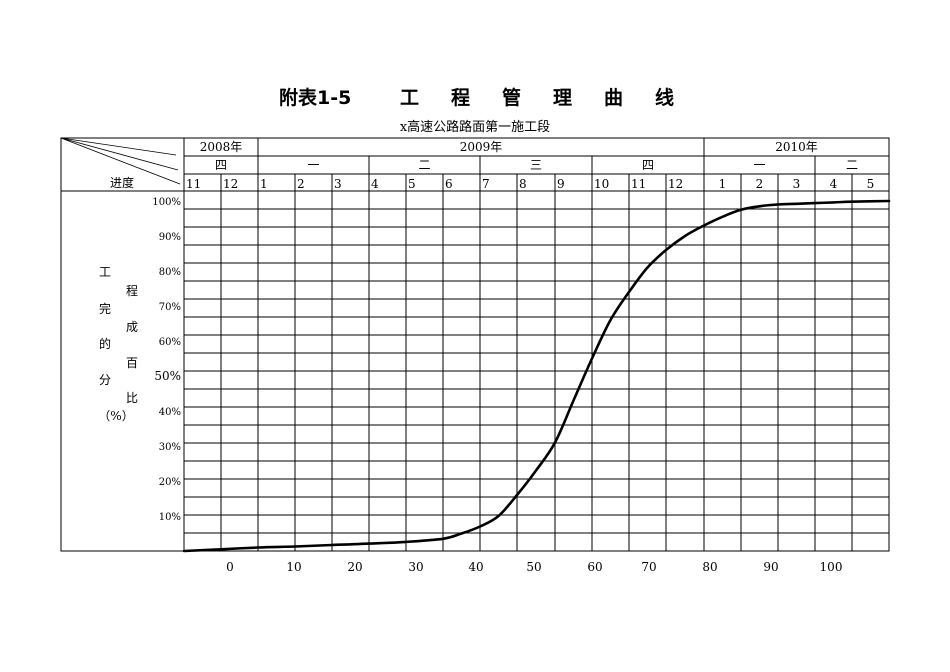 The image size is (950, 672). What do you see at coordinates (170, 517) in the screenshot?
I see `ytick-label: 10%` at bounding box center [170, 517].